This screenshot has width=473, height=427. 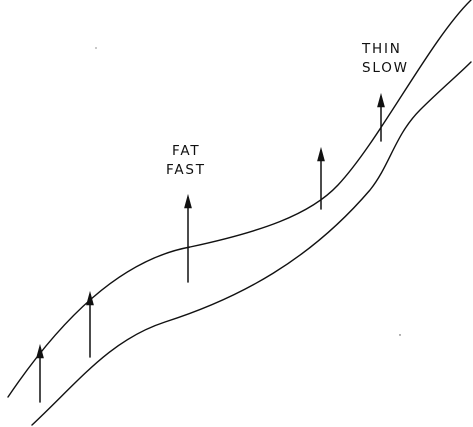 I want to click on slow-label: SLOW, so click(x=385, y=68).